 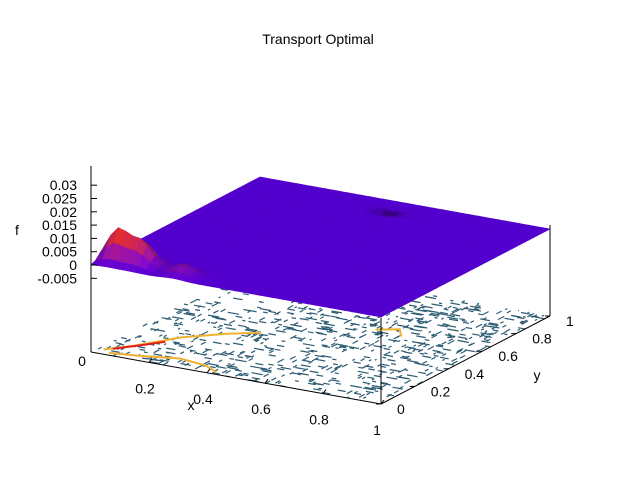 What do you see at coordinates (318, 39) in the screenshot?
I see `chart-title: Transport Optimal` at bounding box center [318, 39].